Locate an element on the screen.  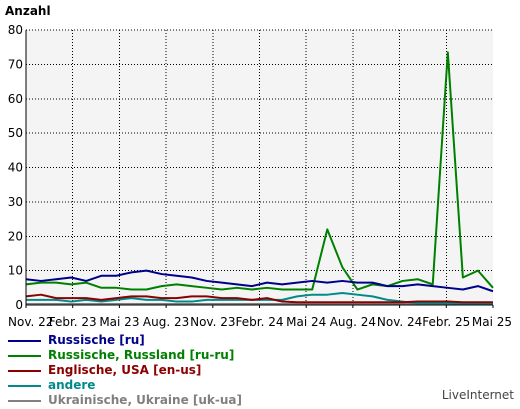
legend-label: Russische [ru] is located at coordinates (96, 340).